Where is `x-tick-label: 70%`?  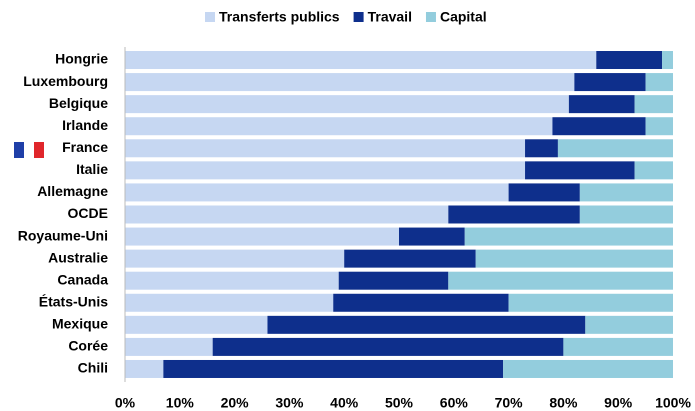 x-tick-label: 70% is located at coordinates (509, 403).